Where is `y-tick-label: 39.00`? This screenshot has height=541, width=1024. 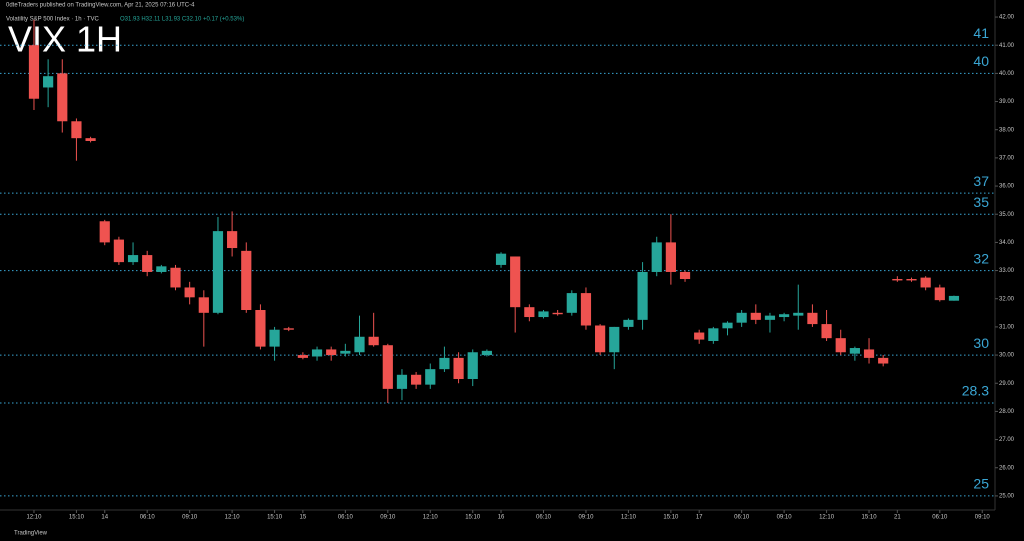
y-tick-label: 39.00 is located at coordinates (1007, 102).